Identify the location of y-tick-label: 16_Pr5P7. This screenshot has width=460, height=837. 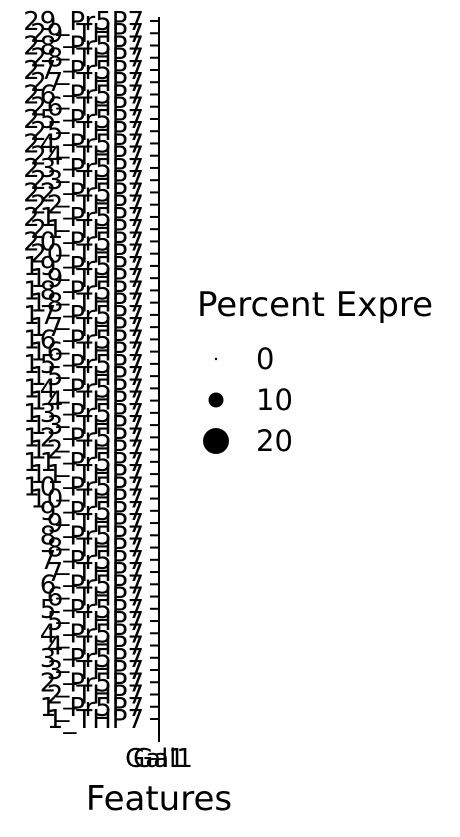
(83, 340).